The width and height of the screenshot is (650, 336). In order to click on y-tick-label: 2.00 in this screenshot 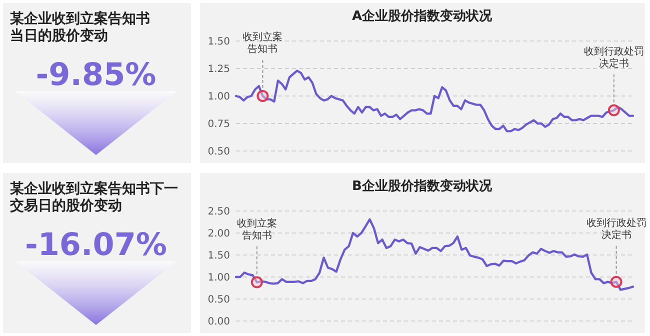, I will do `click(219, 234)`.